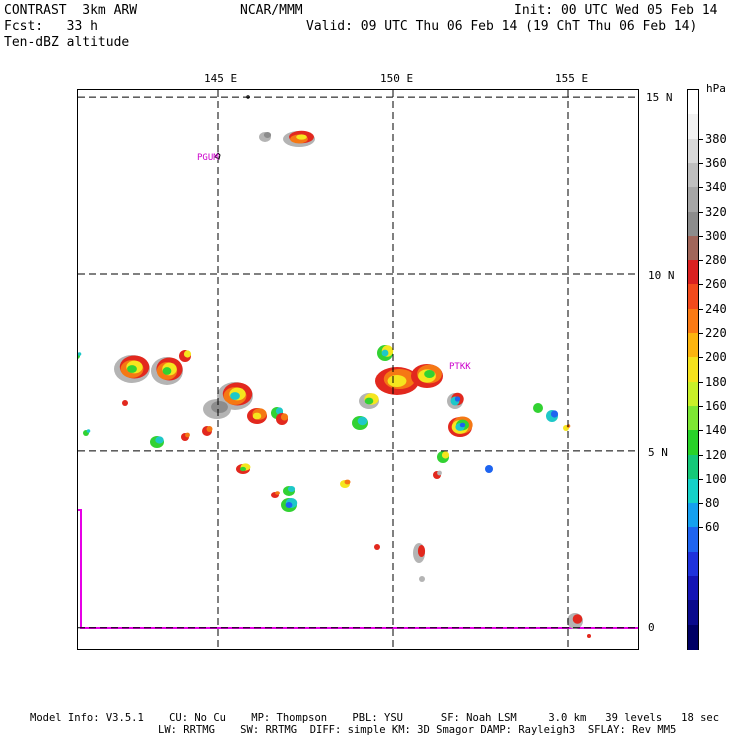 The width and height of the screenshot is (740, 740). What do you see at coordinates (712, 527) in the screenshot?
I see `colorbar-label-60: 60` at bounding box center [712, 527].